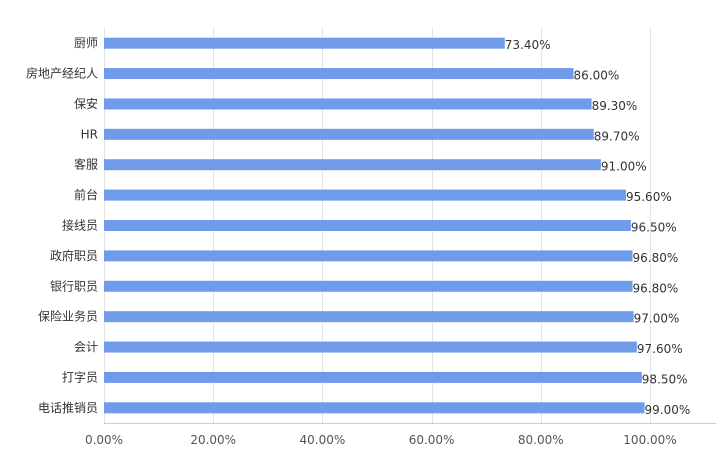 This screenshot has width=716, height=464. I want to click on category-label: 电话推销员, so click(68, 408).